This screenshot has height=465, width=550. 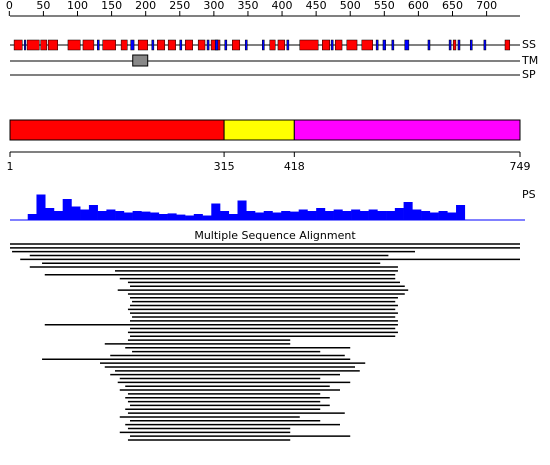 What do you see at coordinates (275, 235) in the screenshot?
I see `msa-title: Multiple Sequence Alignment` at bounding box center [275, 235].